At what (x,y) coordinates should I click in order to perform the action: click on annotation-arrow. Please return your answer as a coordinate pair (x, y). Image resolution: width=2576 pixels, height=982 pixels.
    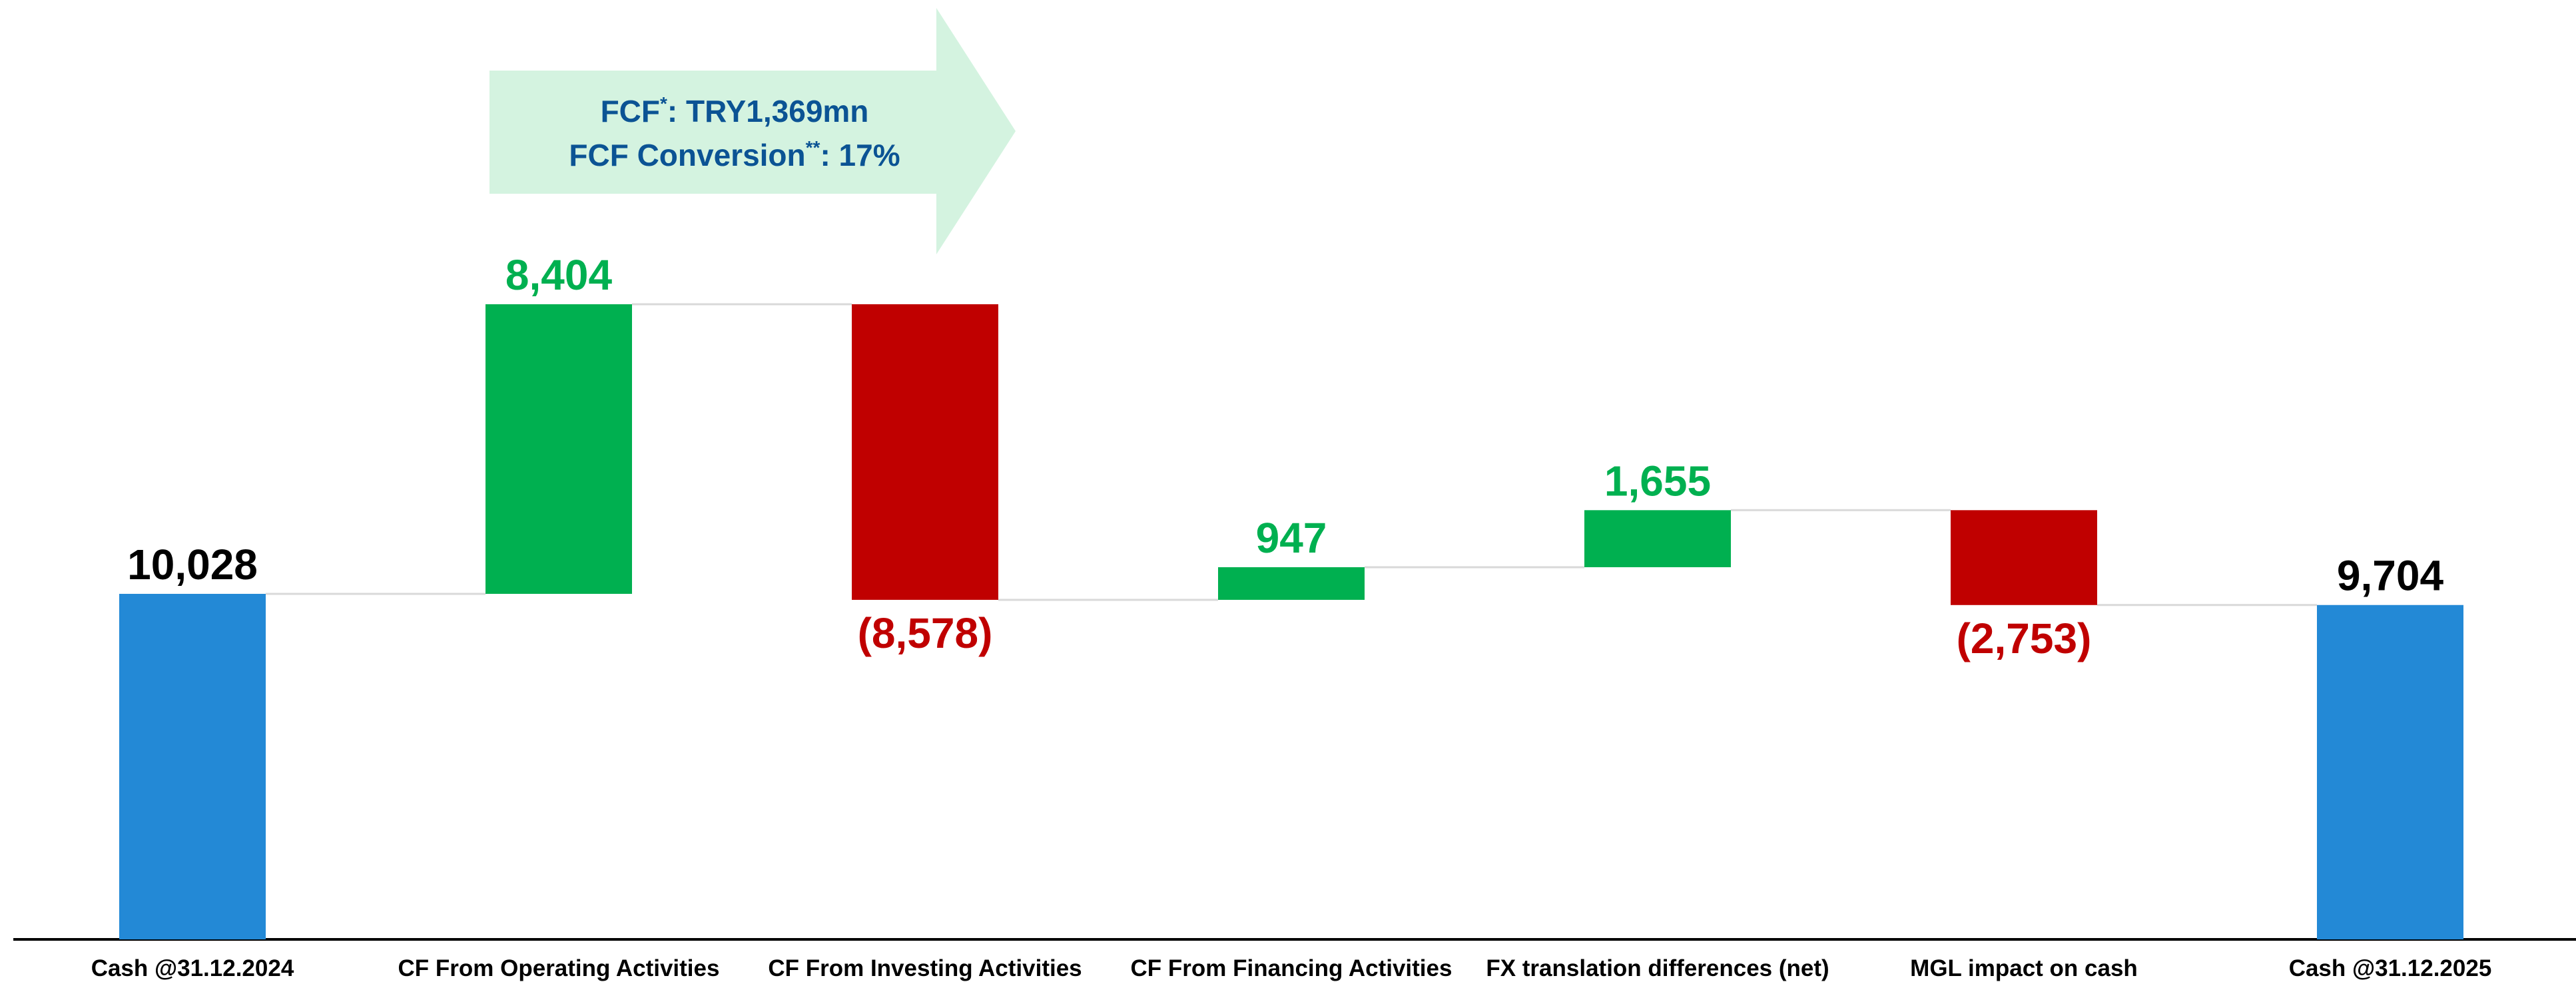
    Looking at the image, I should click on (752, 131).